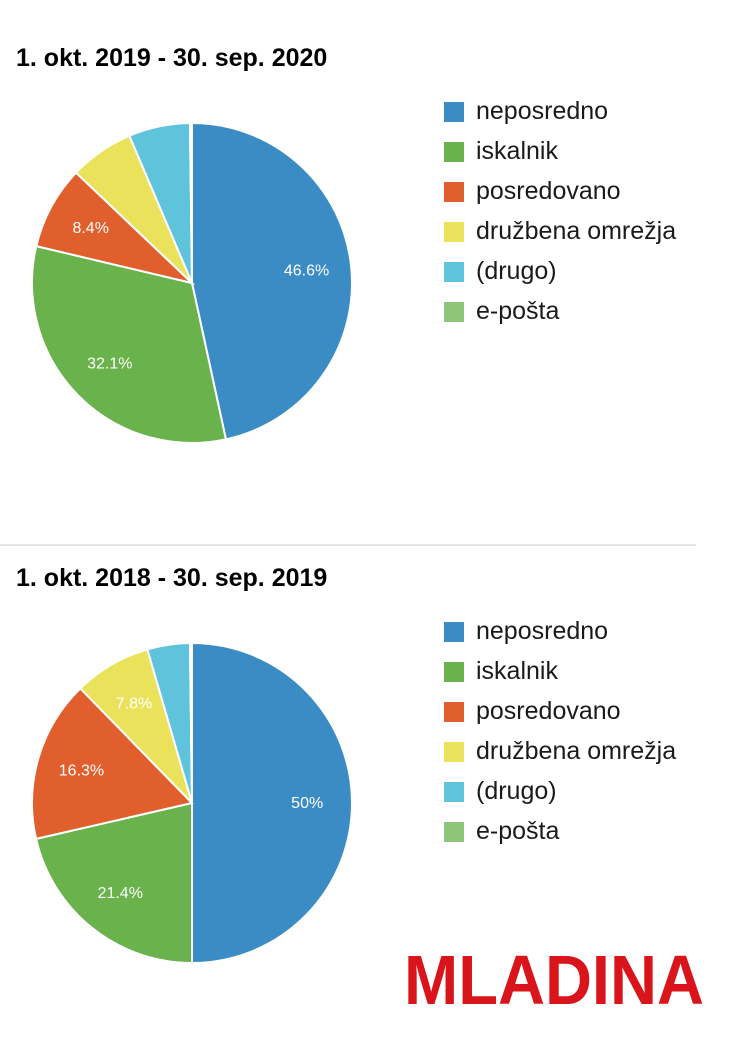 This screenshot has height=1042, width=735. I want to click on pie-chart: 46.6% 32.1% 8.4%, so click(192, 282).